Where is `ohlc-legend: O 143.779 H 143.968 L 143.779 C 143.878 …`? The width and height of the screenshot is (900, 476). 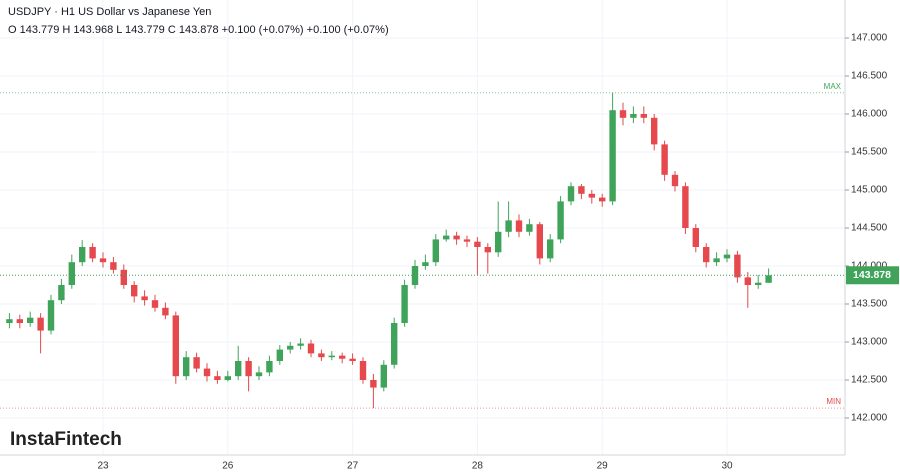 ohlc-legend: O 143.779 H 143.968 L 143.779 C 143.878 … is located at coordinates (198, 30).